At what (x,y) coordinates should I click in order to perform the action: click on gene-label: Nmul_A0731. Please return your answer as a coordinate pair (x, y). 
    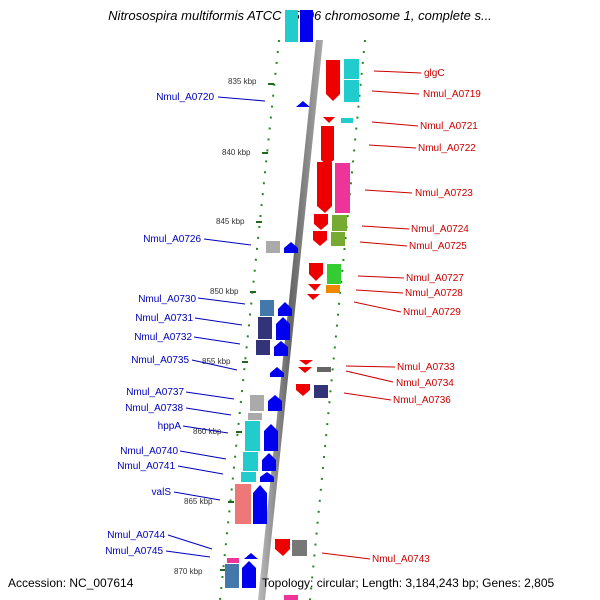
    Looking at the image, I should click on (164, 318).